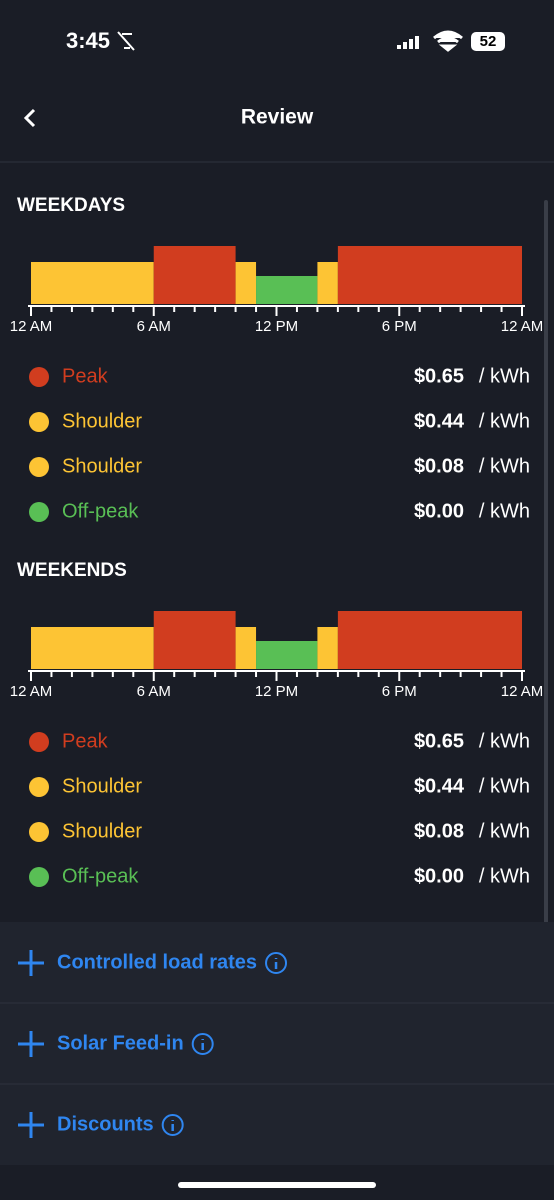 The height and width of the screenshot is (1200, 554). What do you see at coordinates (105, 1124) in the screenshot?
I see `expand-label: Discounts` at bounding box center [105, 1124].